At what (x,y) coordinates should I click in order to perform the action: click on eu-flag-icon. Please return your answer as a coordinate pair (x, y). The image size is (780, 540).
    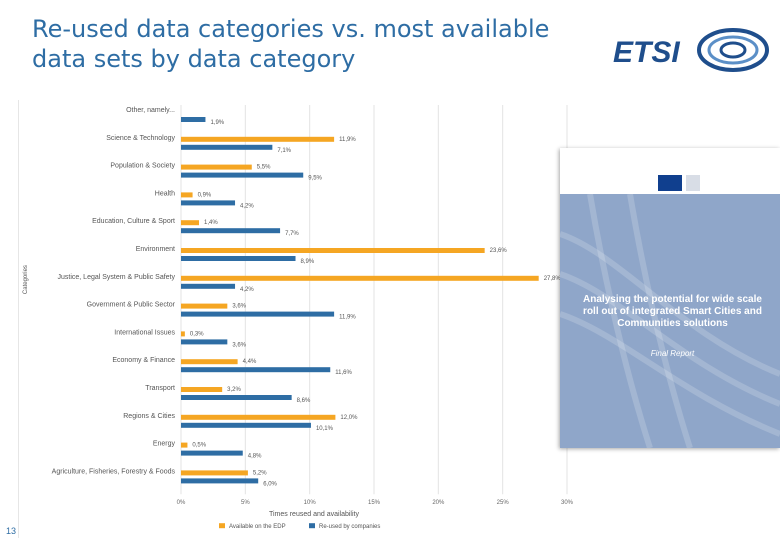
    Looking at the image, I should click on (670, 183).